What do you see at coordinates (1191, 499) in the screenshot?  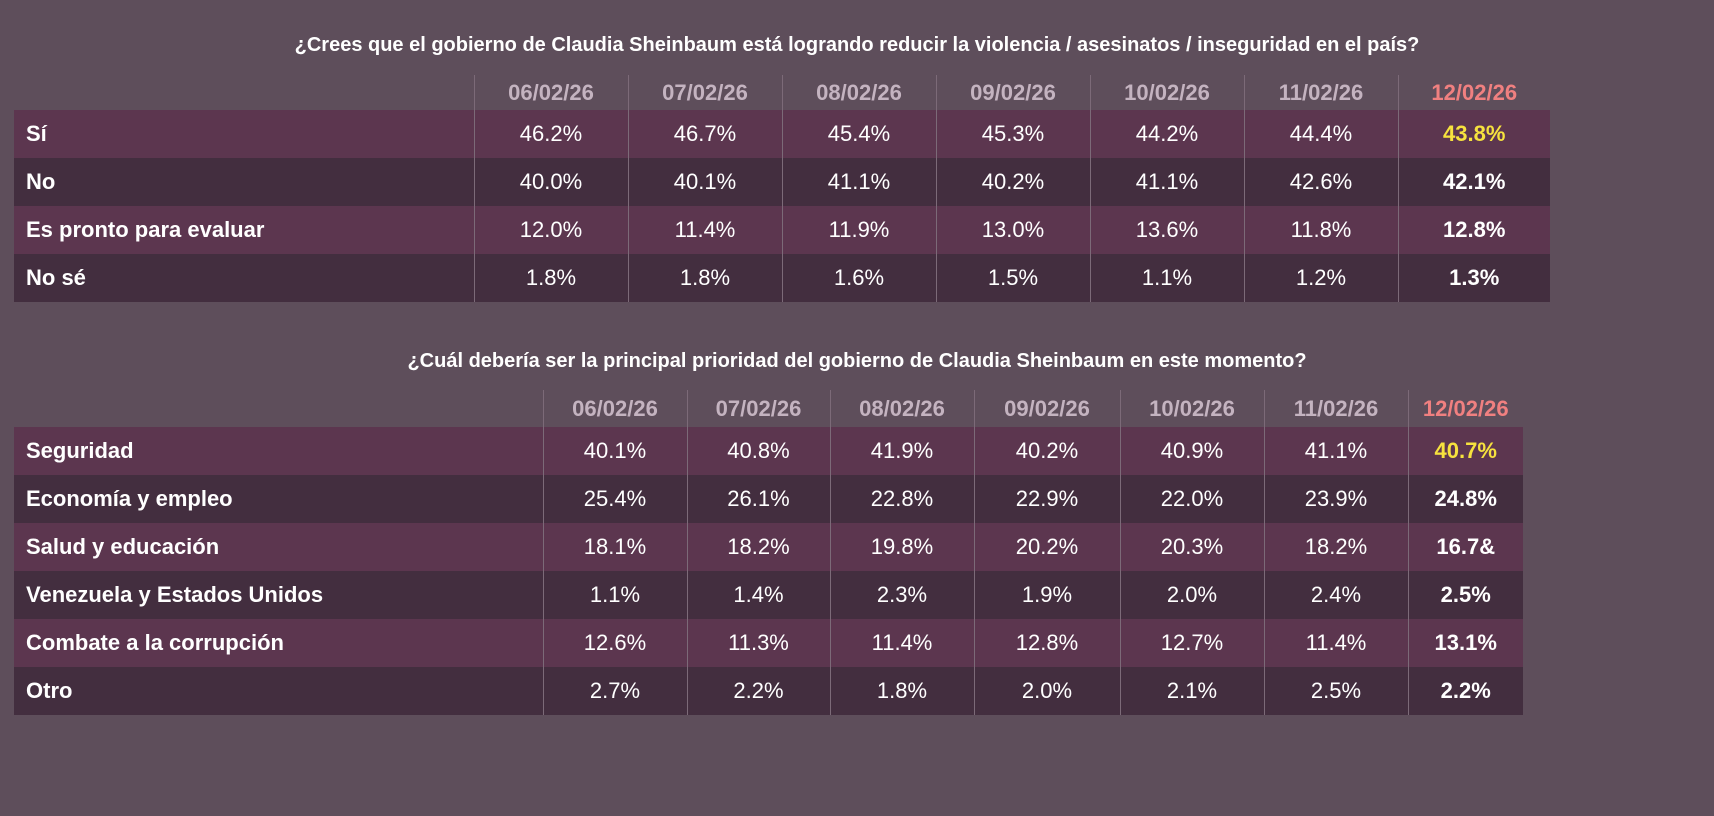 I see `cell-value: 22.0%` at bounding box center [1191, 499].